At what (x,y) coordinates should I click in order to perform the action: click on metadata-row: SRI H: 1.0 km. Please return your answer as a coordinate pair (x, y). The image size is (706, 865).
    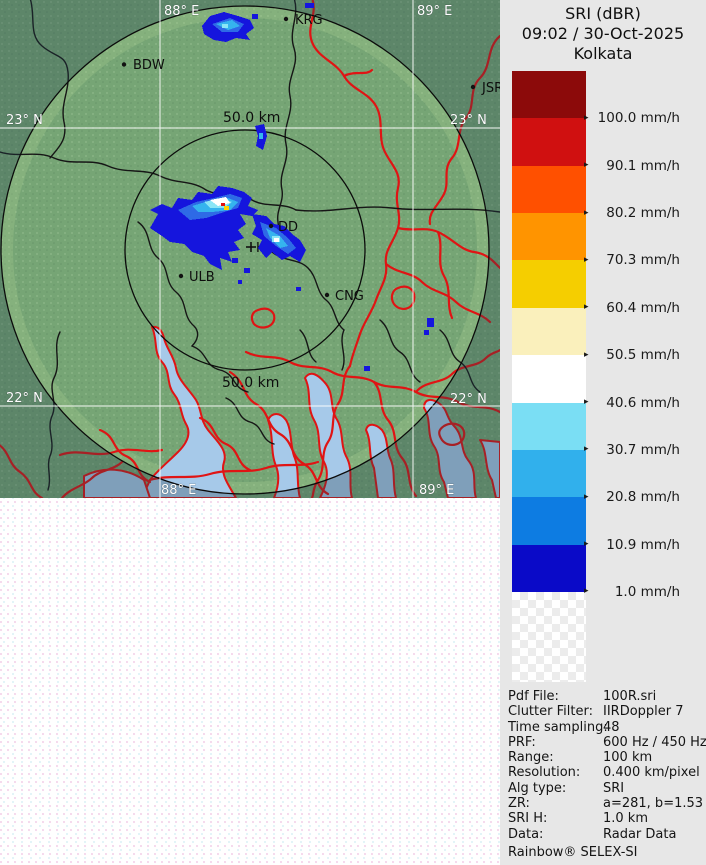
    Looking at the image, I should click on (606, 818).